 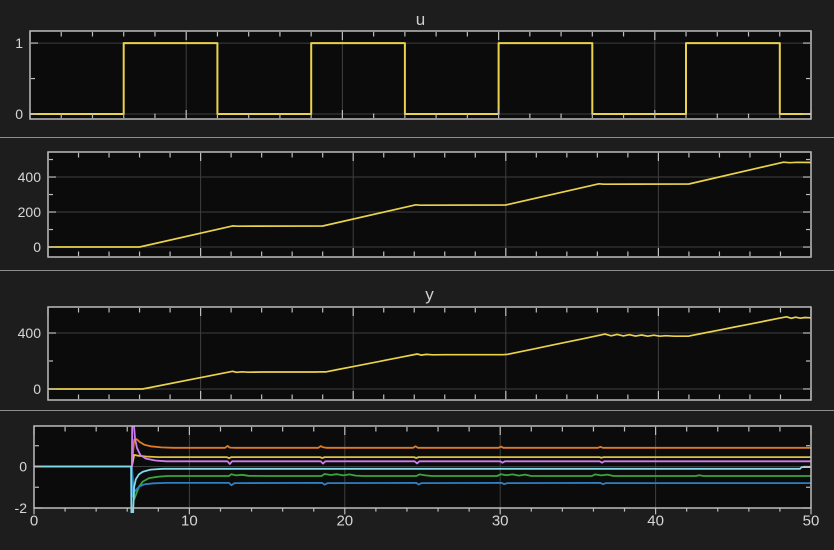 What do you see at coordinates (500, 521) in the screenshot?
I see `x-tick-label: 30` at bounding box center [500, 521].